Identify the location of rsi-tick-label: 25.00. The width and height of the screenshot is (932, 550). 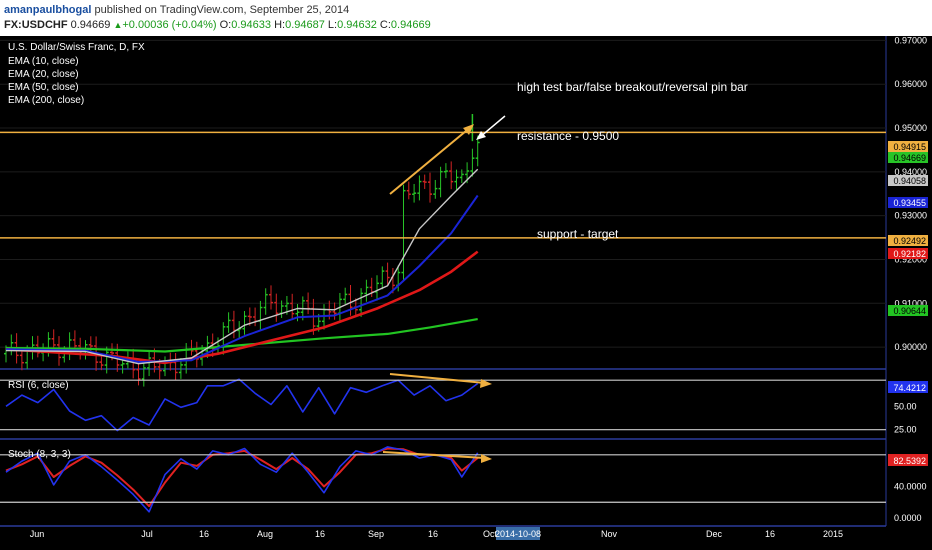
(905, 430).